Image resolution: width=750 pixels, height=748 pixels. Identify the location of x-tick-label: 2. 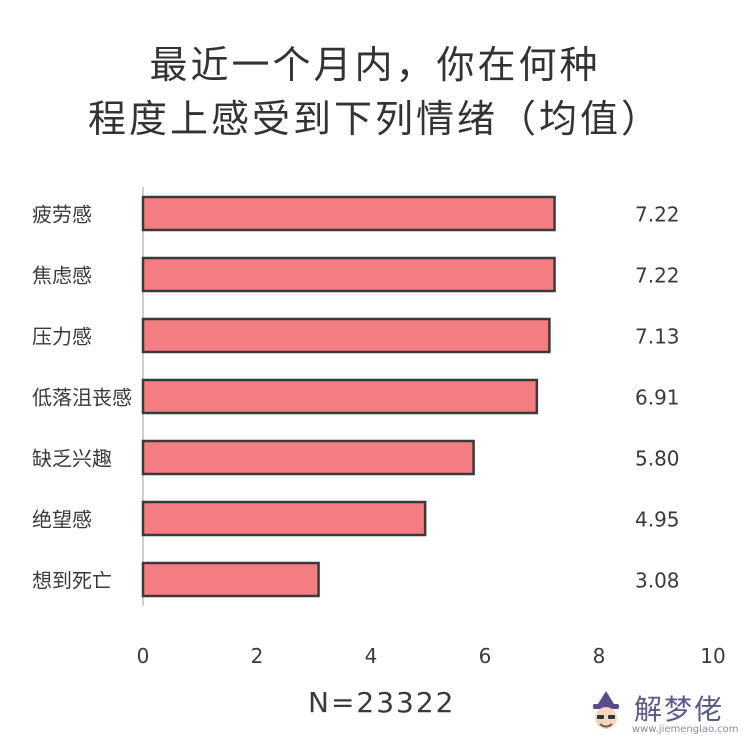
(257, 656).